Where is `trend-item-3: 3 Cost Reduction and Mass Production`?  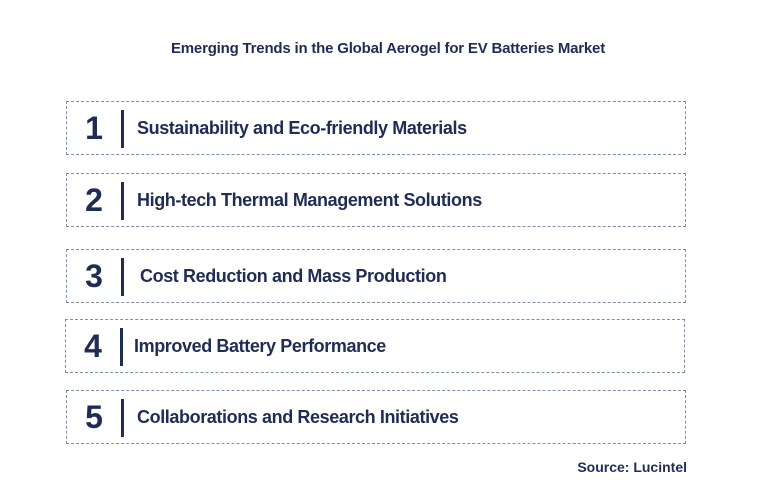
trend-item-3: 3 Cost Reduction and Mass Production is located at coordinates (376, 276).